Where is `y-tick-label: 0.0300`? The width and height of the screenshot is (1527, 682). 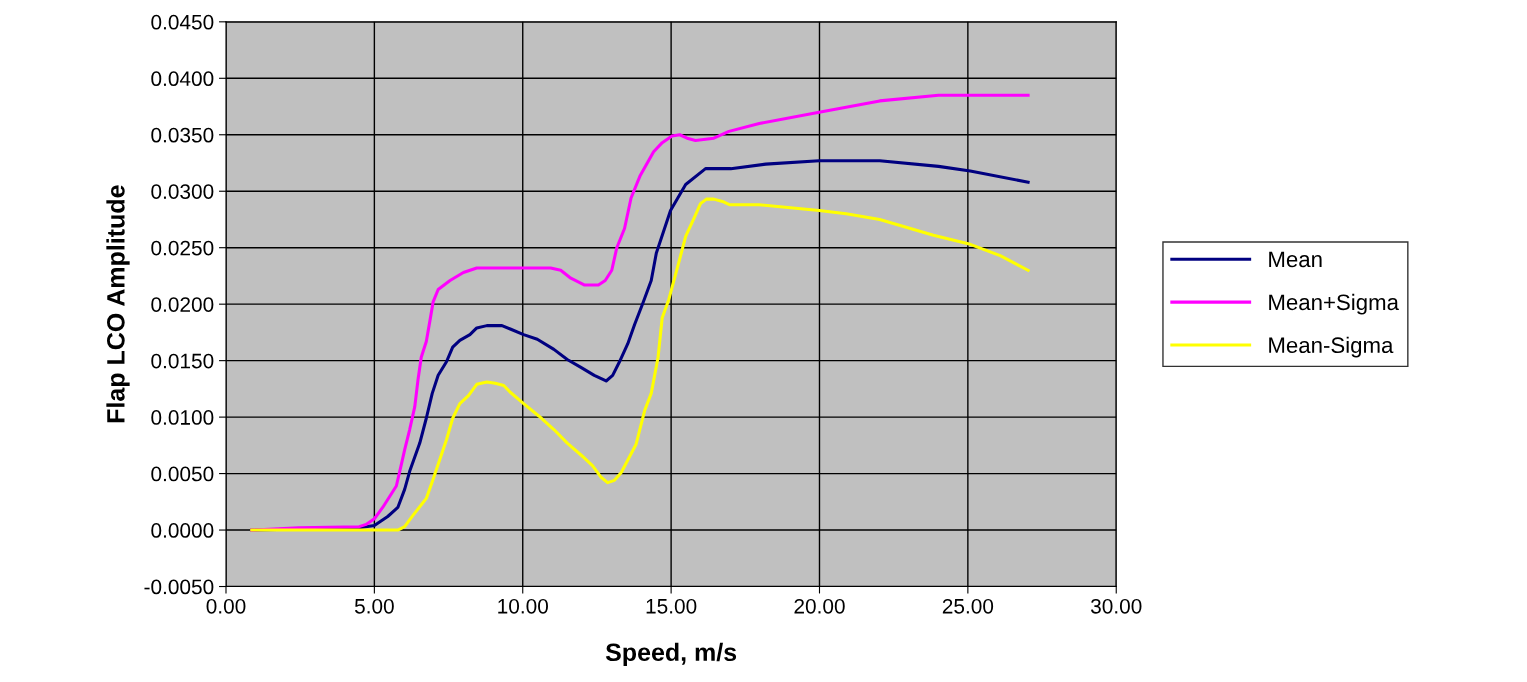
y-tick-label: 0.0300 is located at coordinates (182, 191).